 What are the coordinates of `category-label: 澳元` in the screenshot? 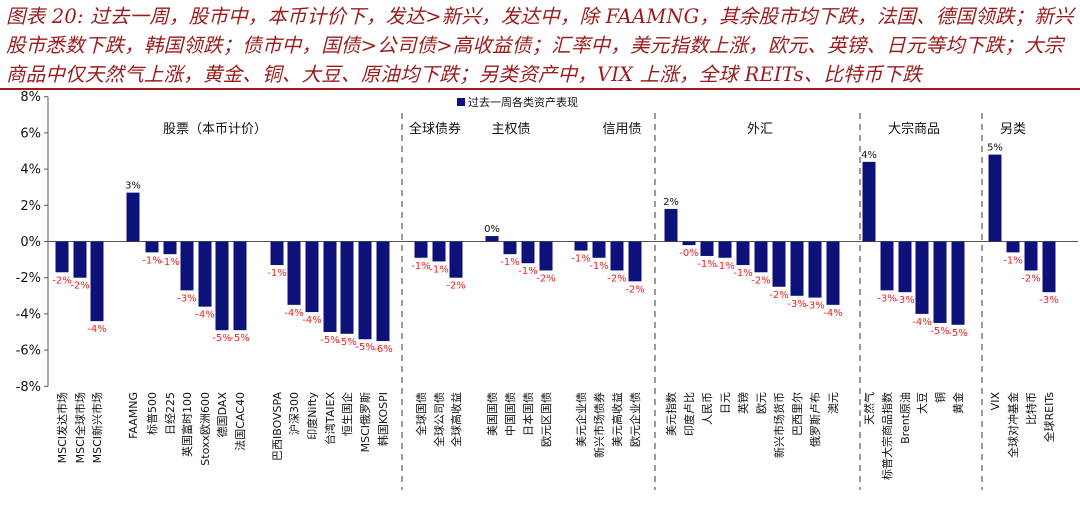 It's located at (833, 403).